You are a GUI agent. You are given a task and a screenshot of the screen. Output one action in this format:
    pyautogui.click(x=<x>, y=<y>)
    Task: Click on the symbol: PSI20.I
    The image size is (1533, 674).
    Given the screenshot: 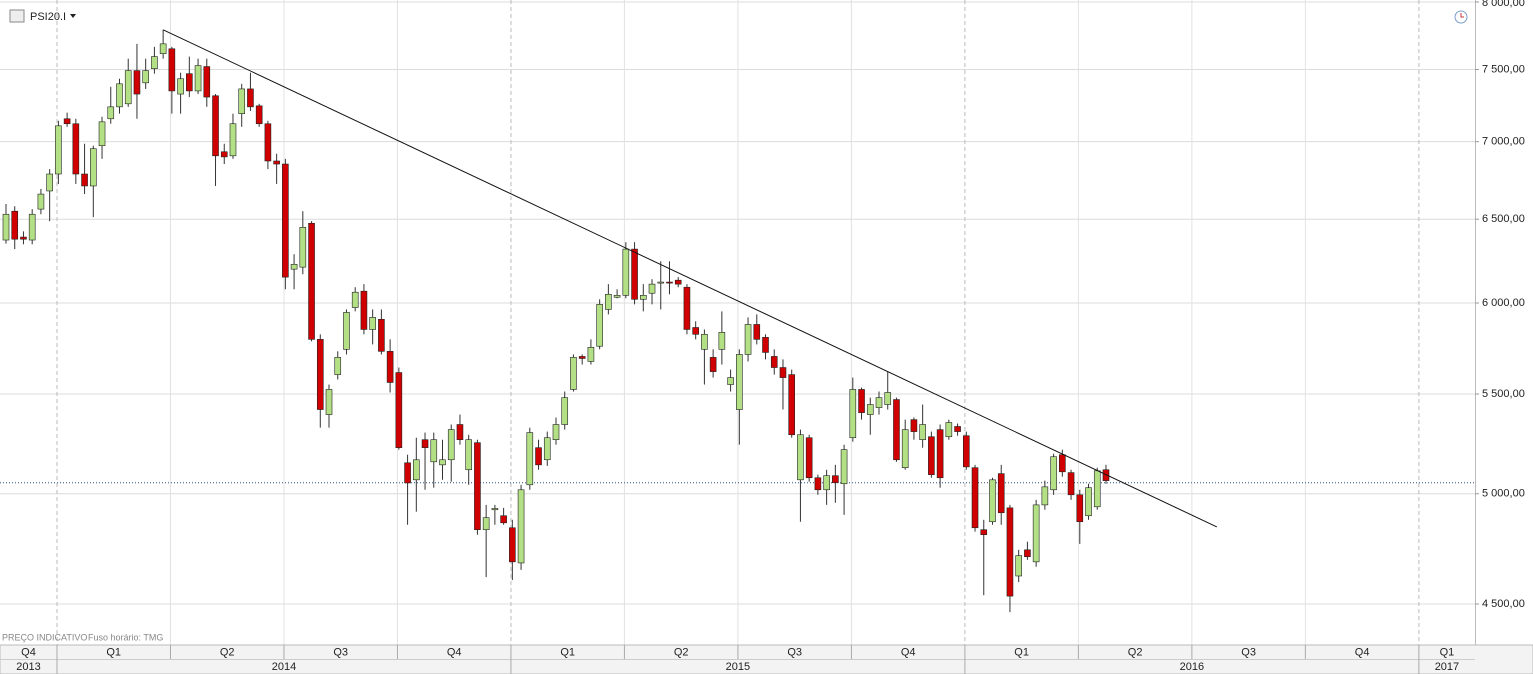 What is the action you would take?
    pyautogui.click(x=48, y=17)
    